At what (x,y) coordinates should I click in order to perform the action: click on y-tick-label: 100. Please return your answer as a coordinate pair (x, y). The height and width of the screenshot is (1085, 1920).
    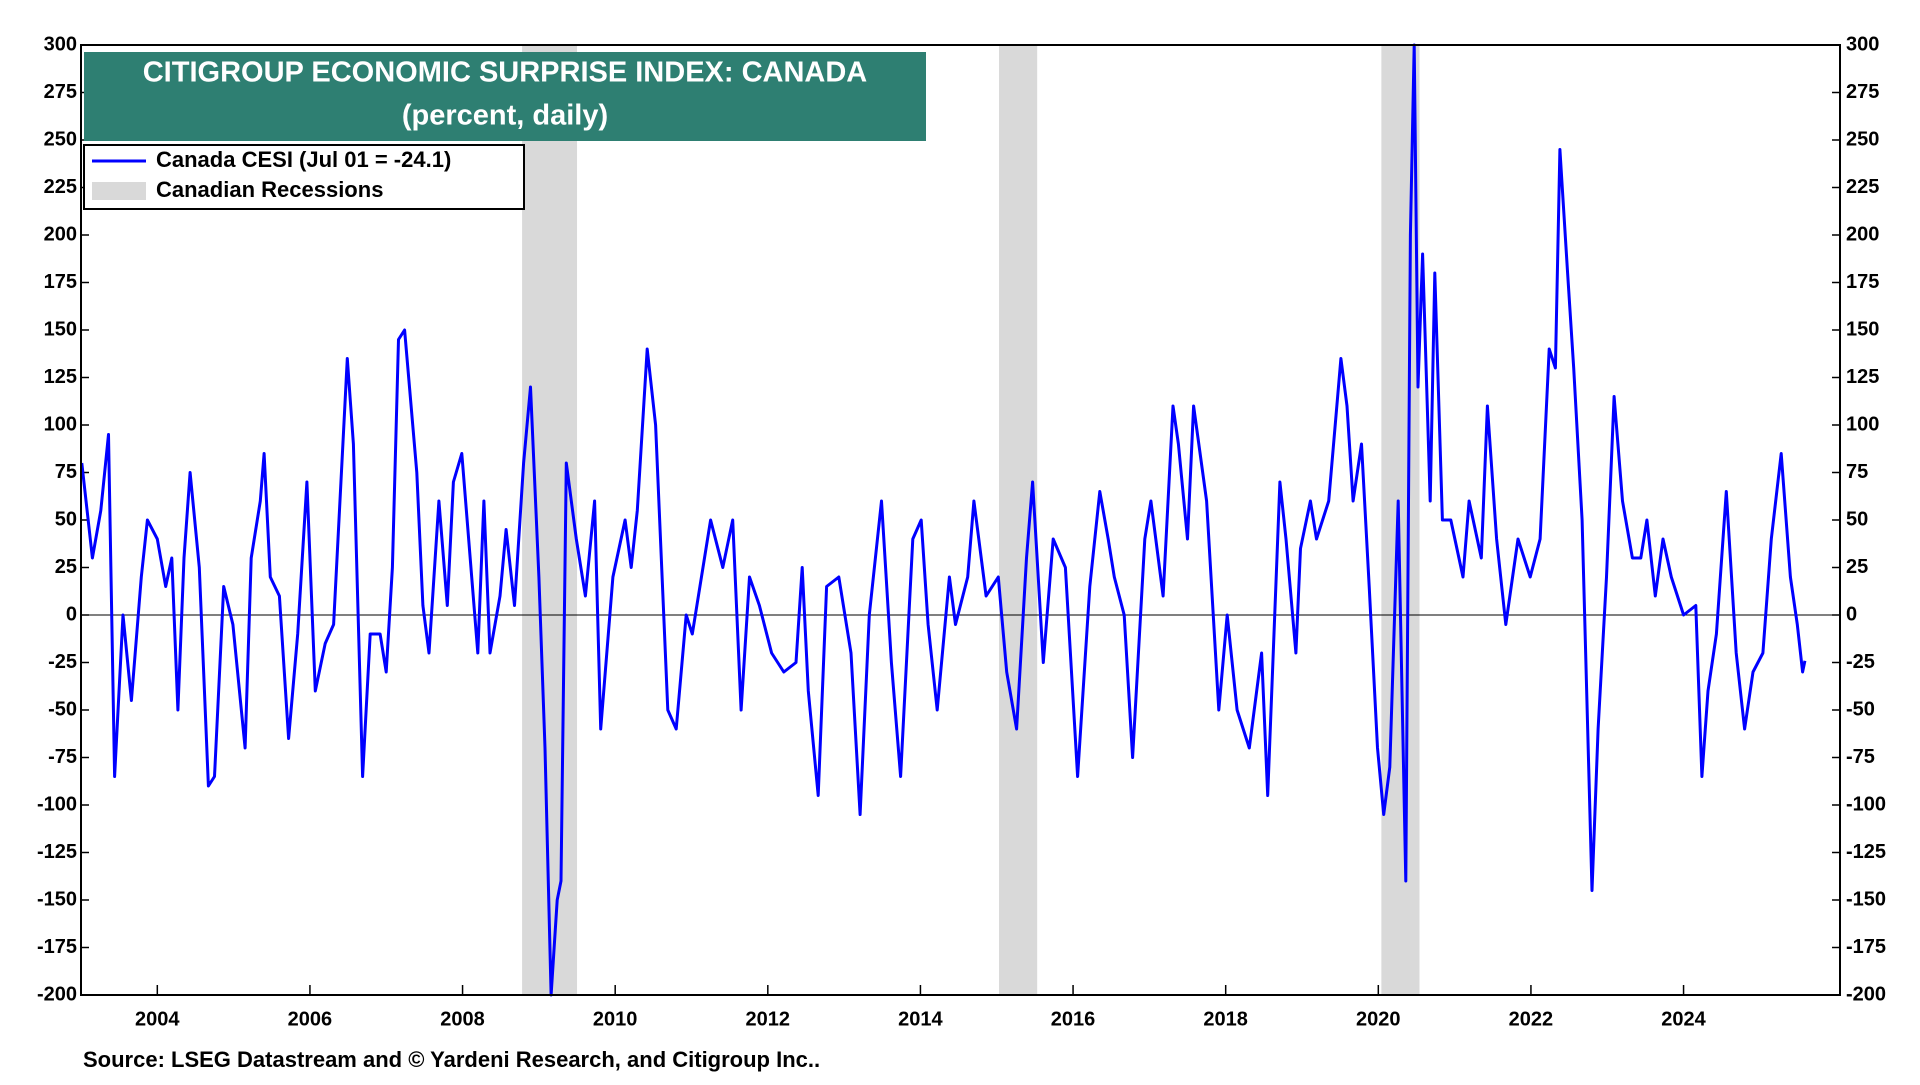
    Looking at the image, I should click on (60, 424).